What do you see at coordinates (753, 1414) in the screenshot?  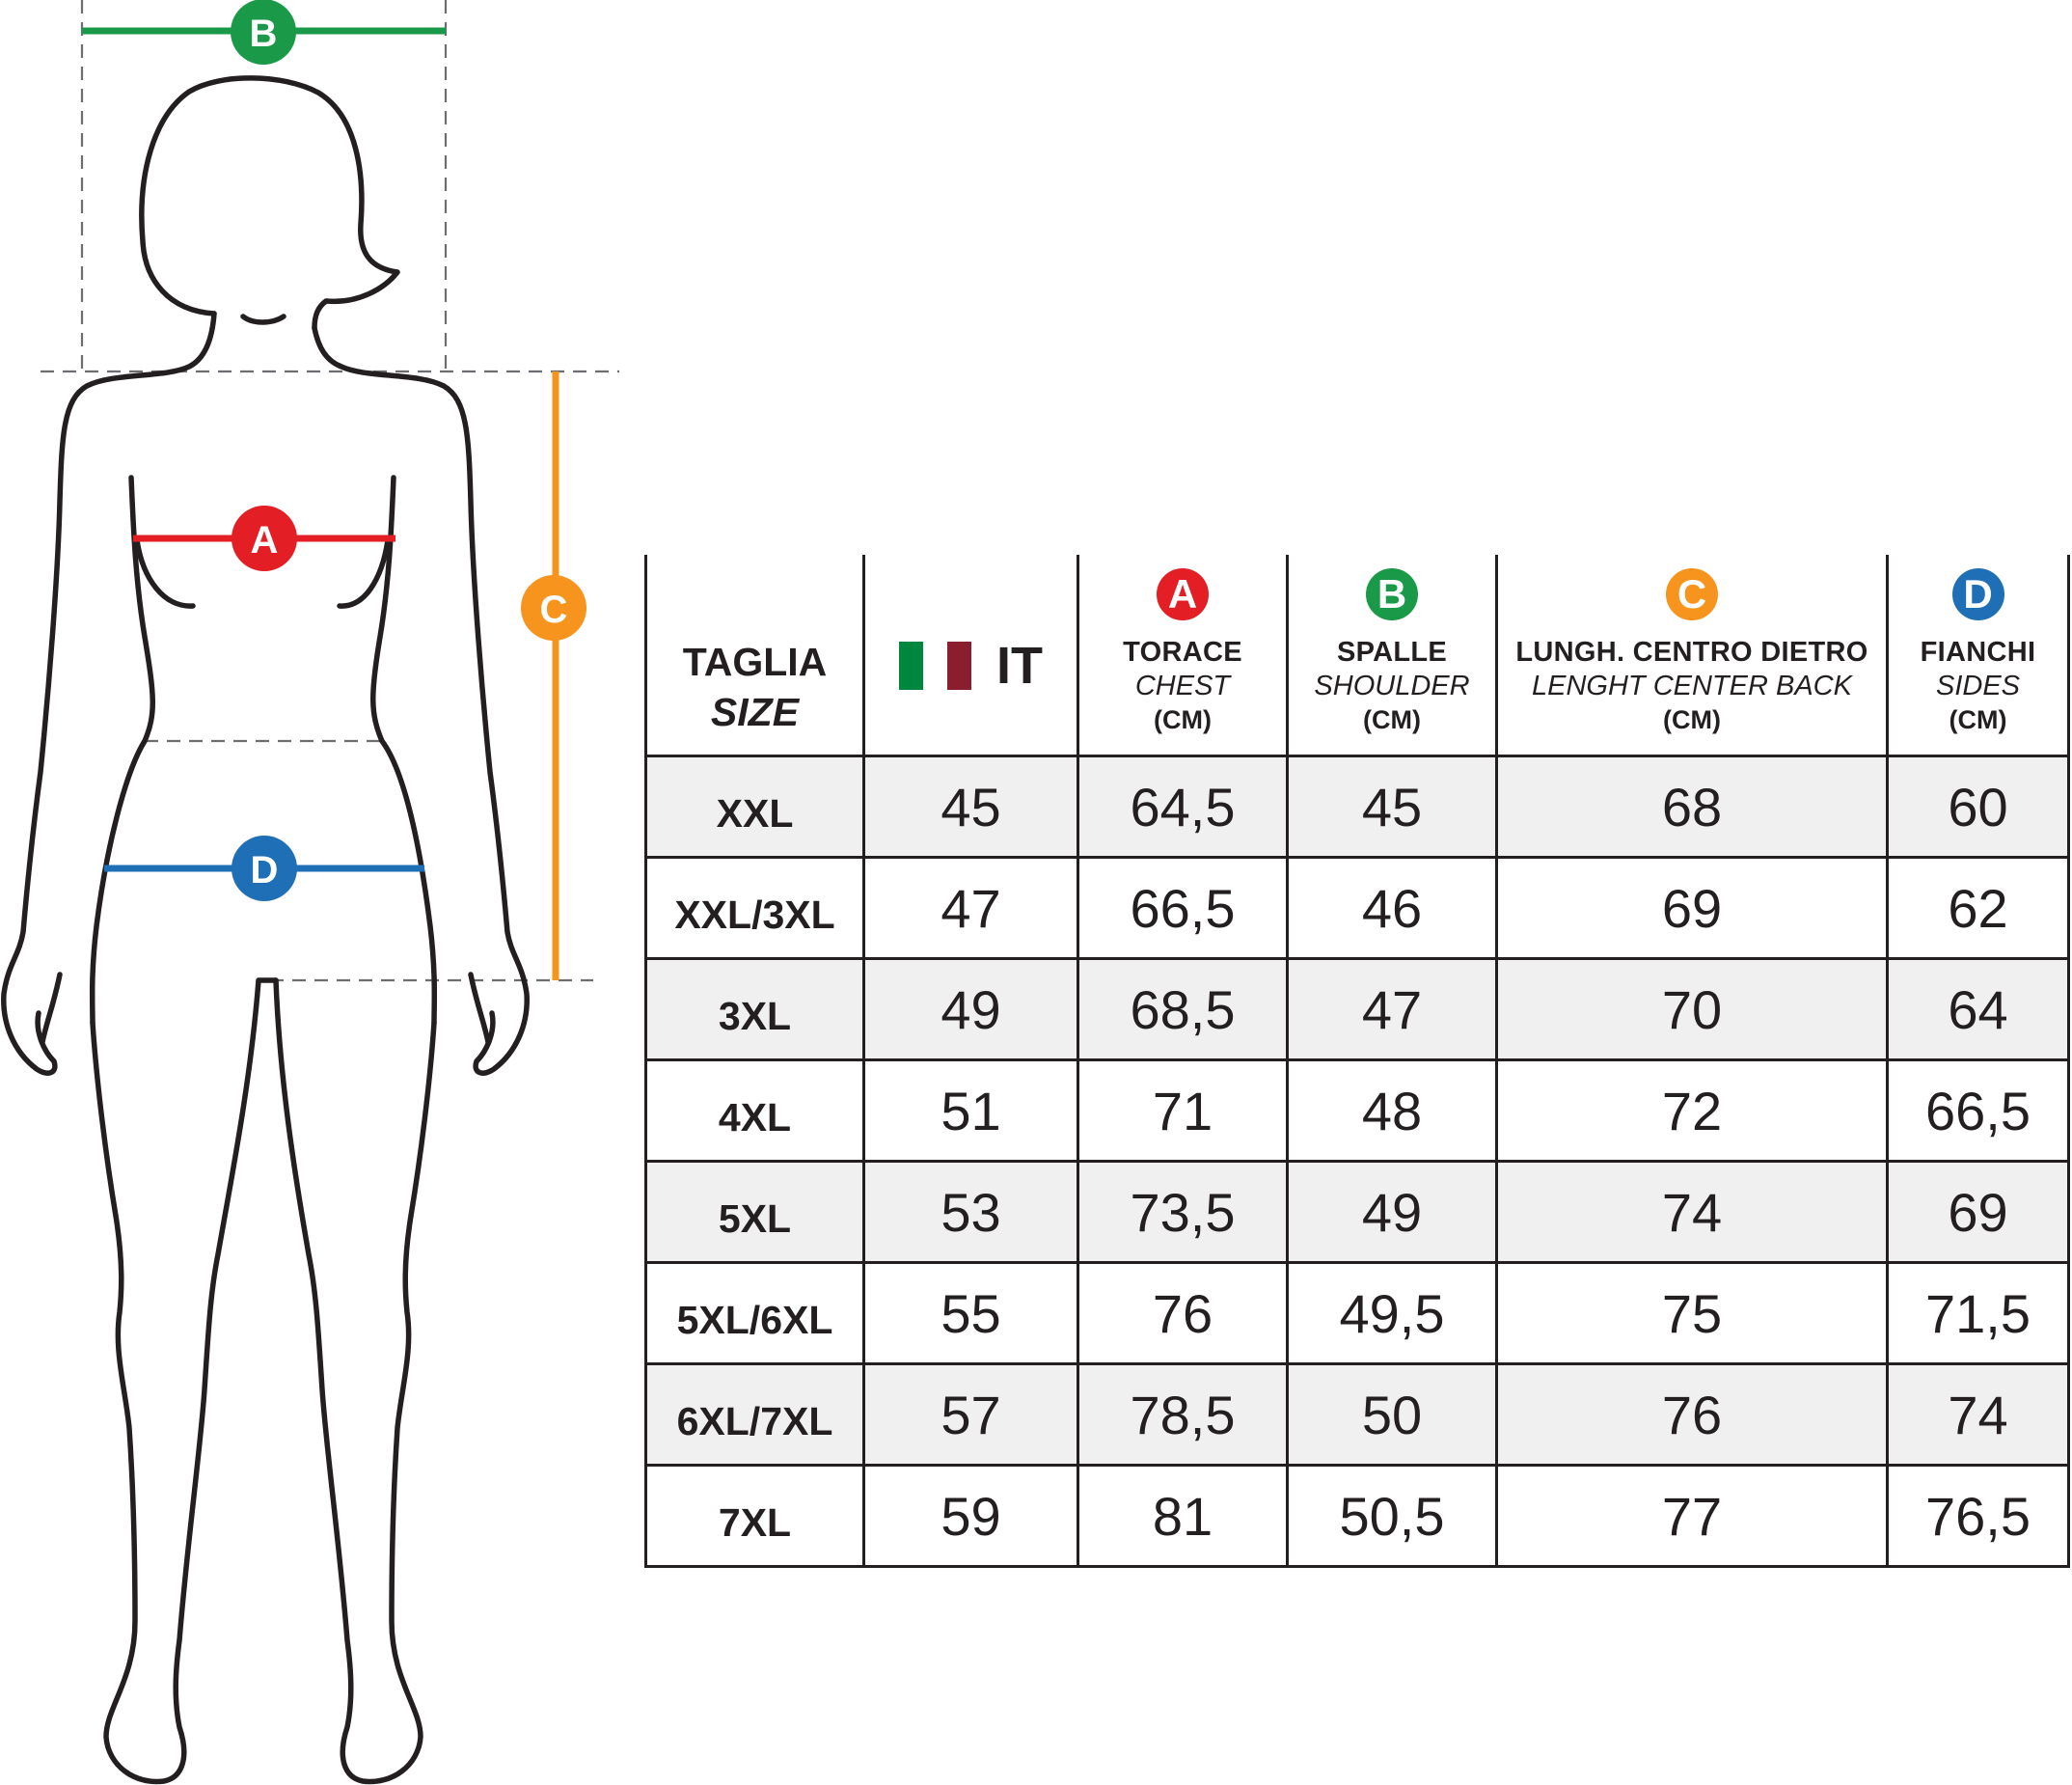 I see `cell-size: 6XL/7XL` at bounding box center [753, 1414].